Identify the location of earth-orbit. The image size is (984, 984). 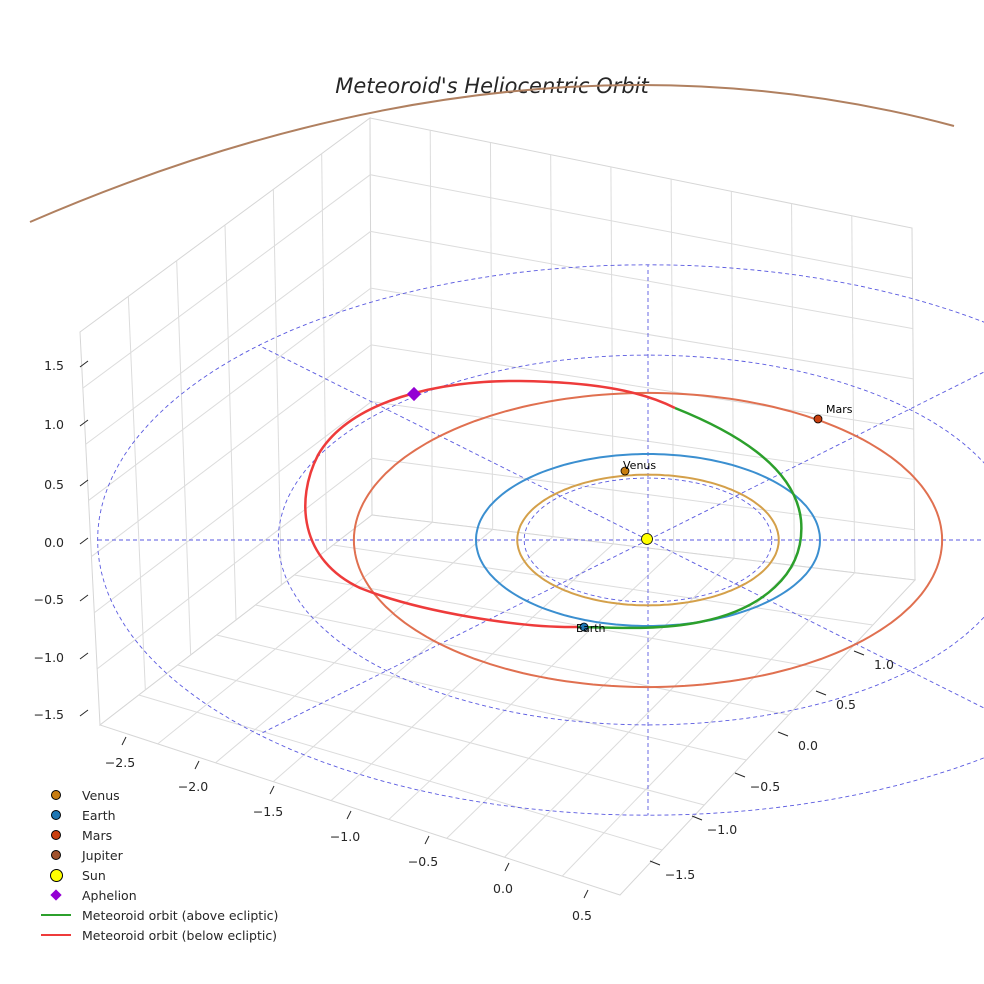
(648, 540).